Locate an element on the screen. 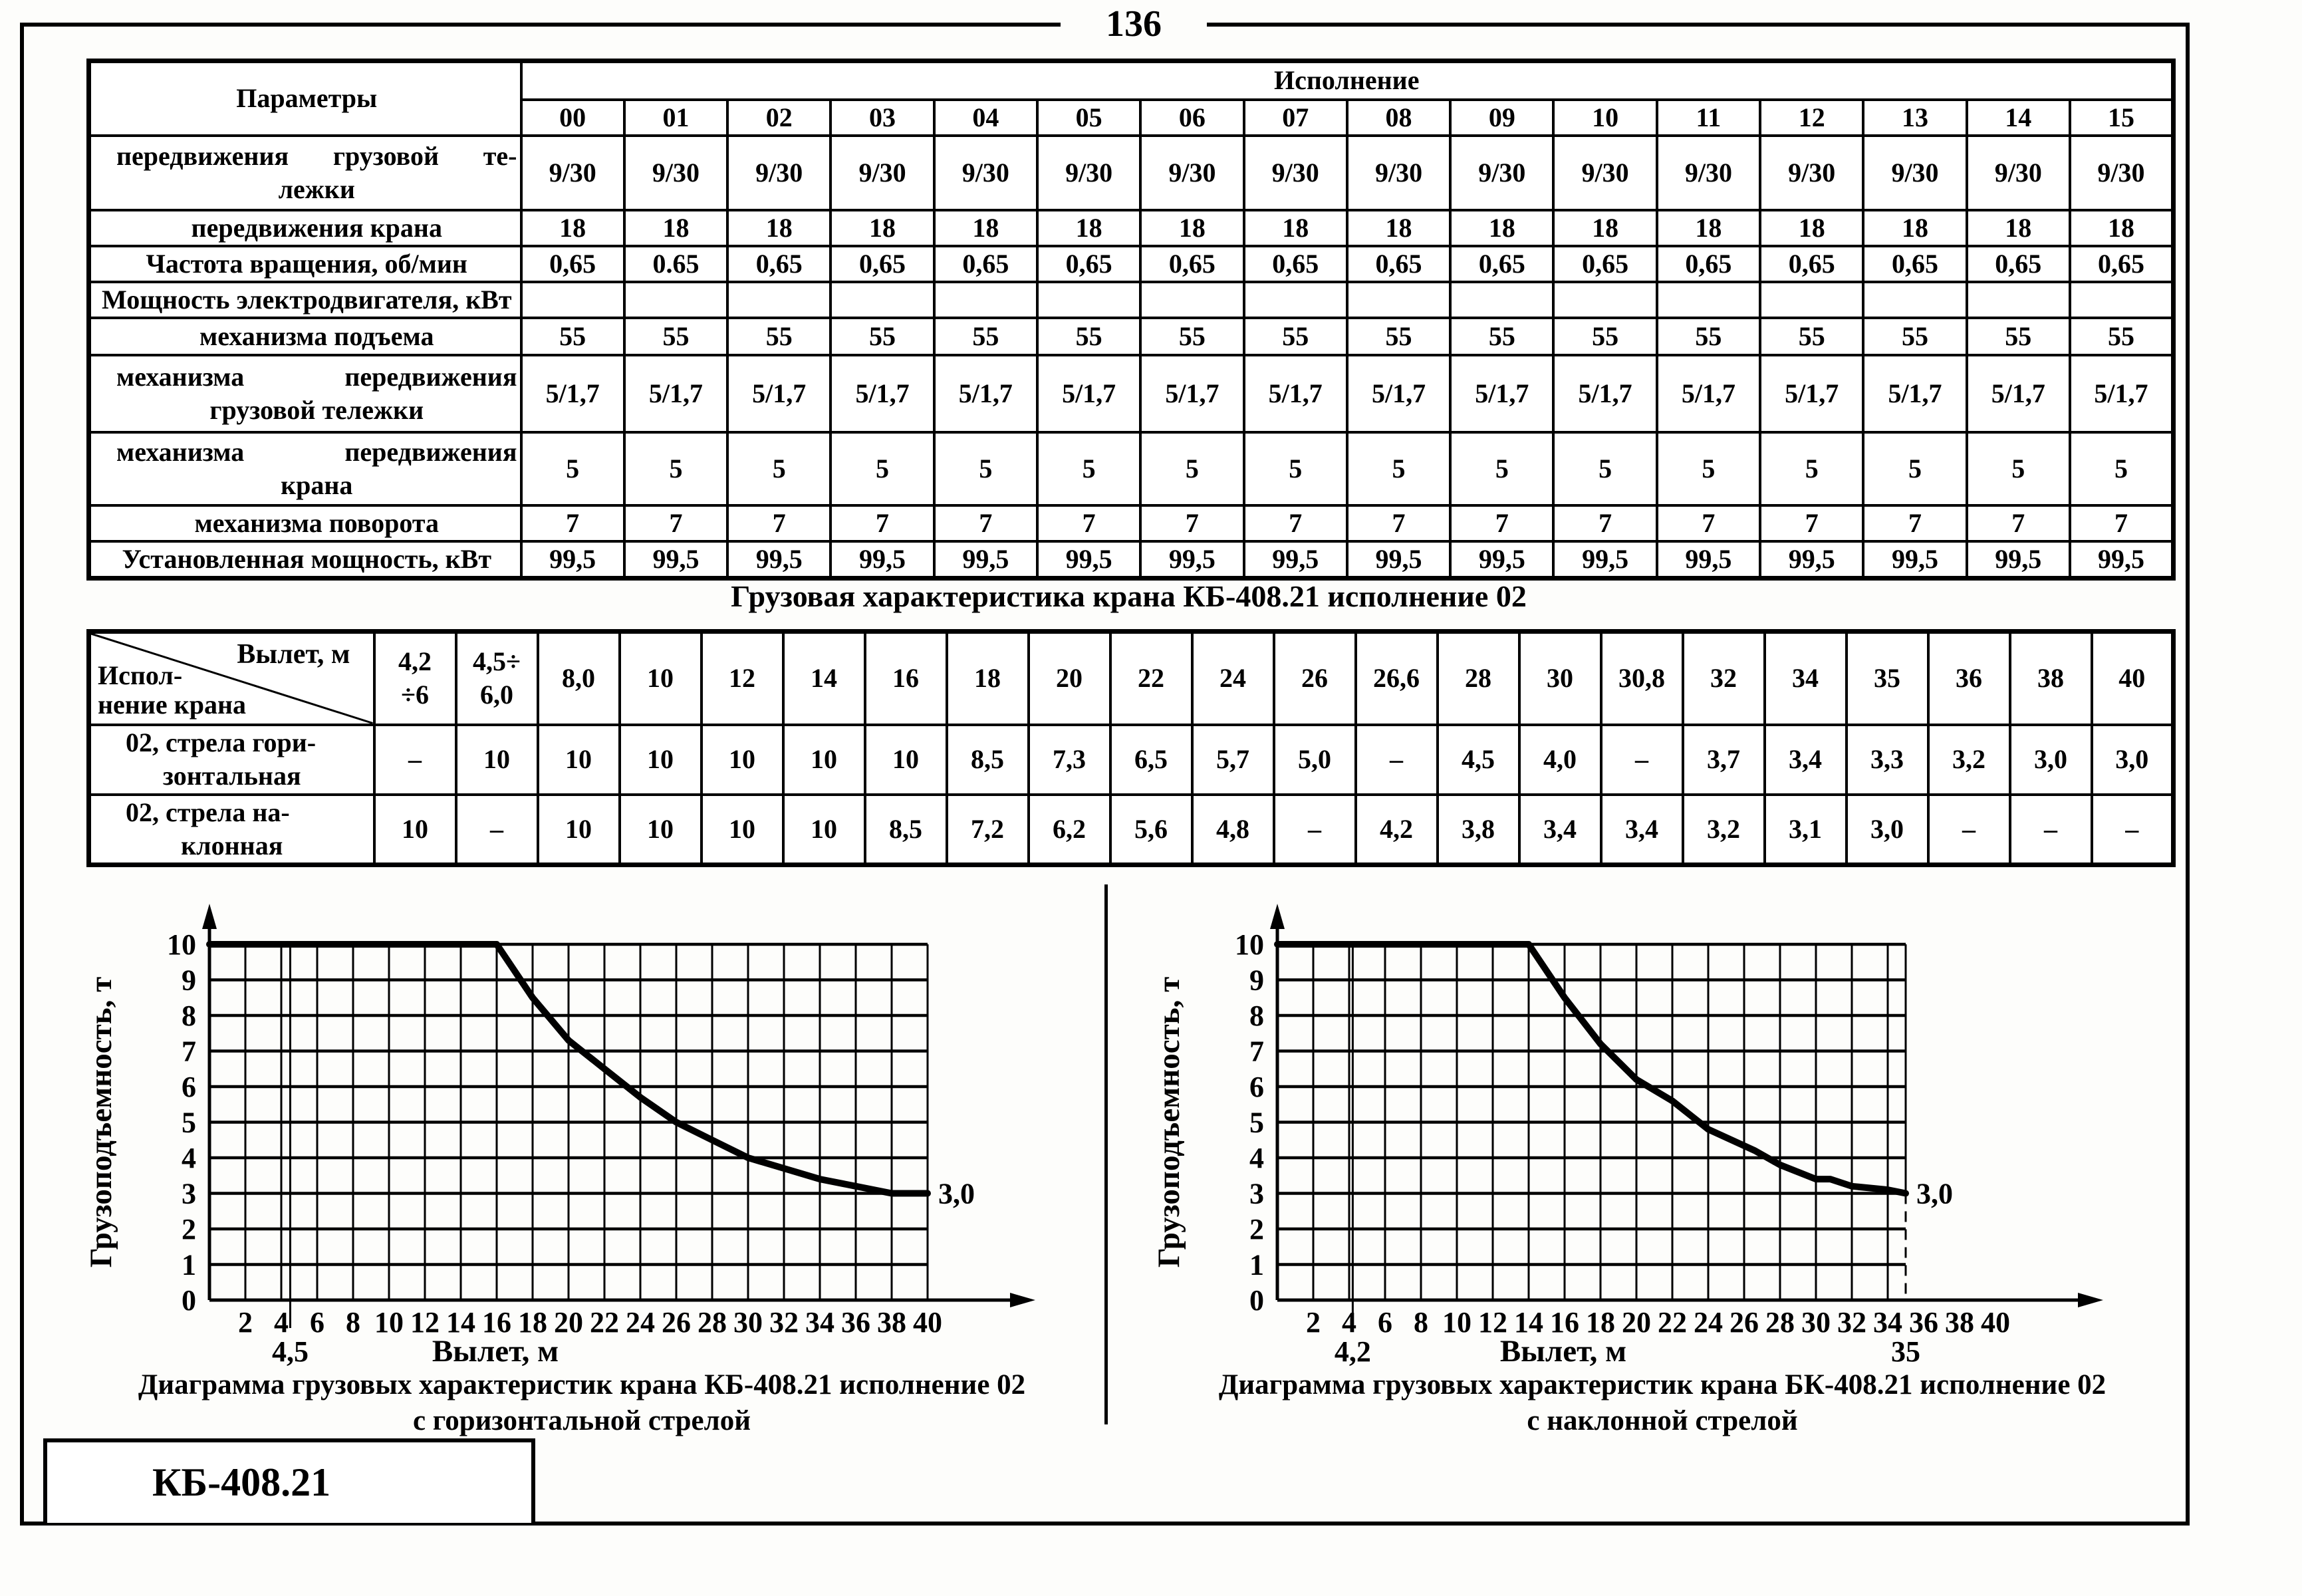 Image resolution: width=2302 pixels, height=1596 pixels. table-row: Параметры Исполнение is located at coordinates (1131, 98).